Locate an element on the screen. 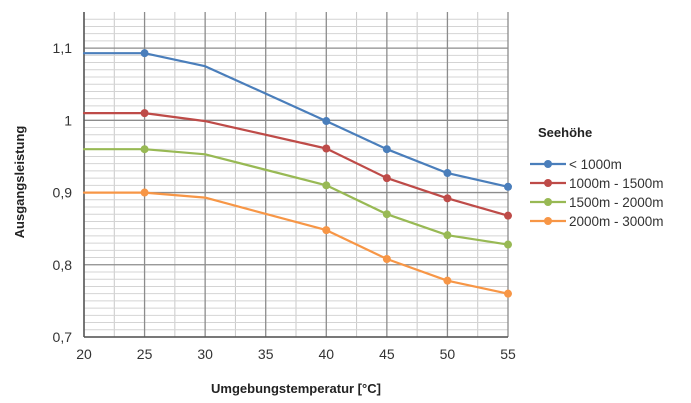 Image resolution: width=691 pixels, height=403 pixels. y-tick-label: 1 is located at coordinates (68, 120).